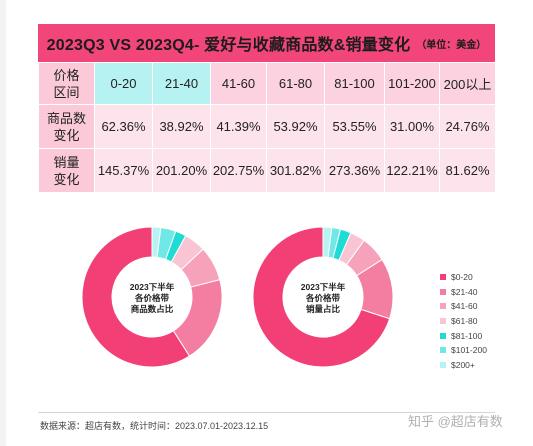  What do you see at coordinates (412, 126) in the screenshot?
I see `table-cell: 31.00%` at bounding box center [412, 126].